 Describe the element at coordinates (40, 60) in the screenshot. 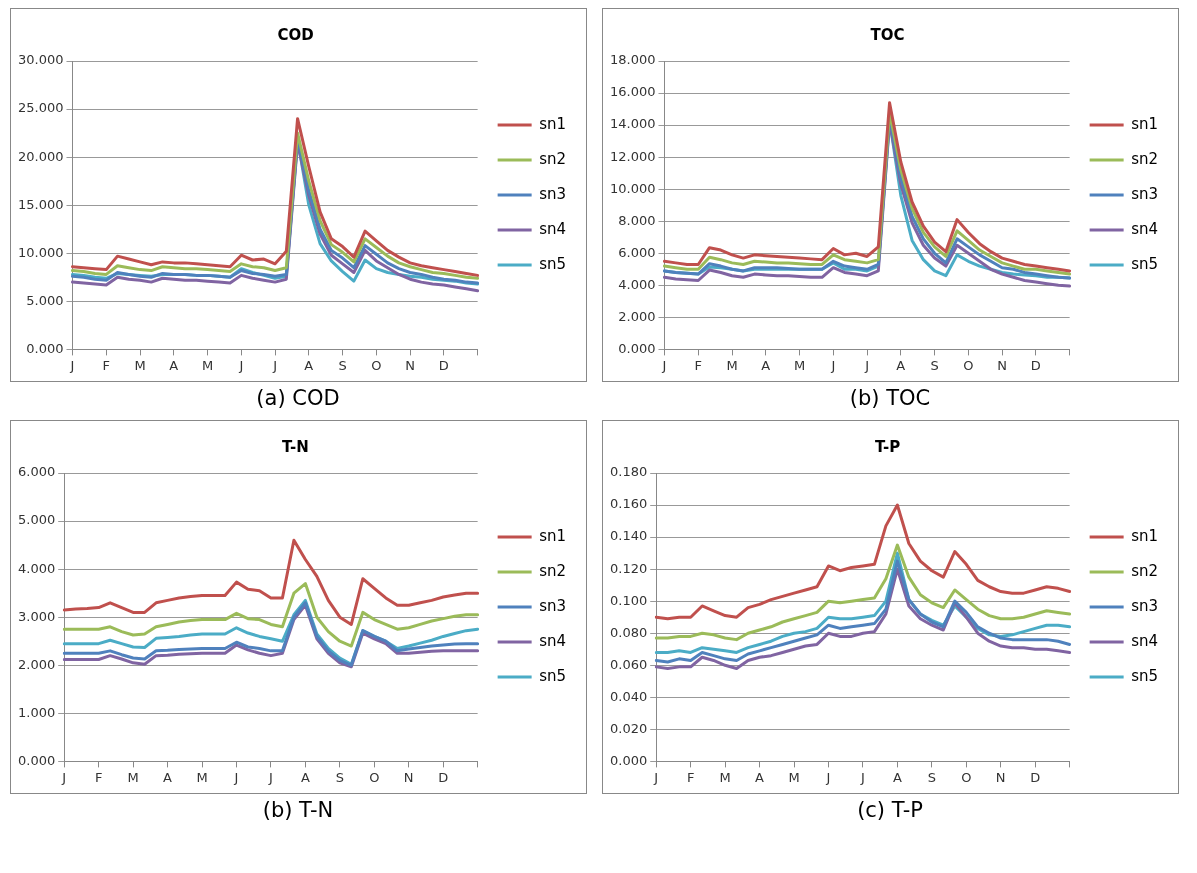

I see `y-tick-label: 30.000` at that location.